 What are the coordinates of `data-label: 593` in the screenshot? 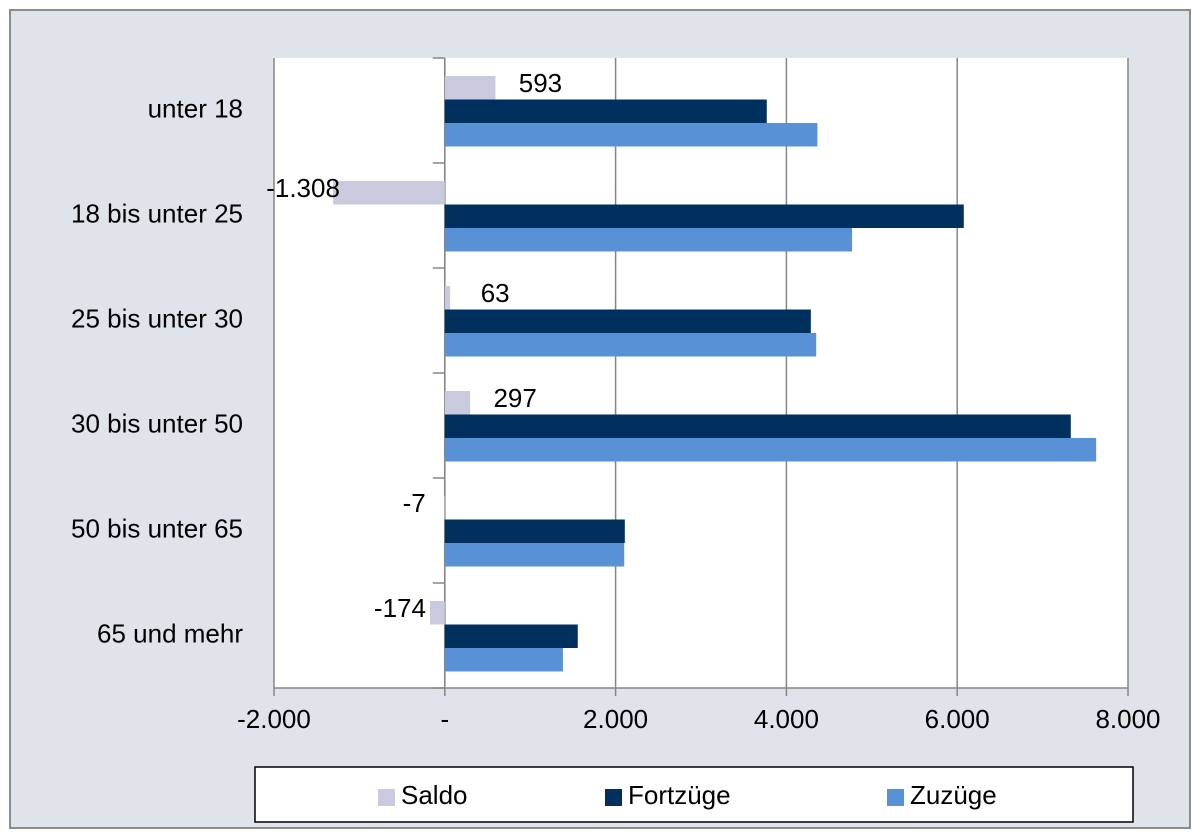 It's located at (540, 83).